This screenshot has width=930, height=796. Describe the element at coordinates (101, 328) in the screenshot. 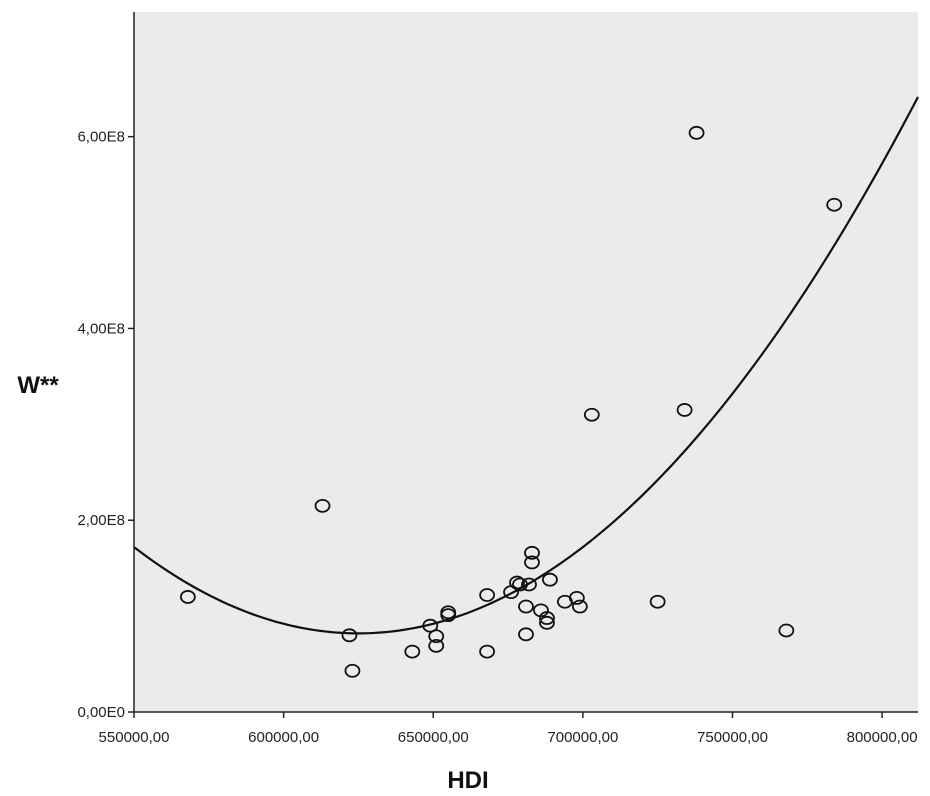

I see `y-tick-label: 4,00E8` at that location.